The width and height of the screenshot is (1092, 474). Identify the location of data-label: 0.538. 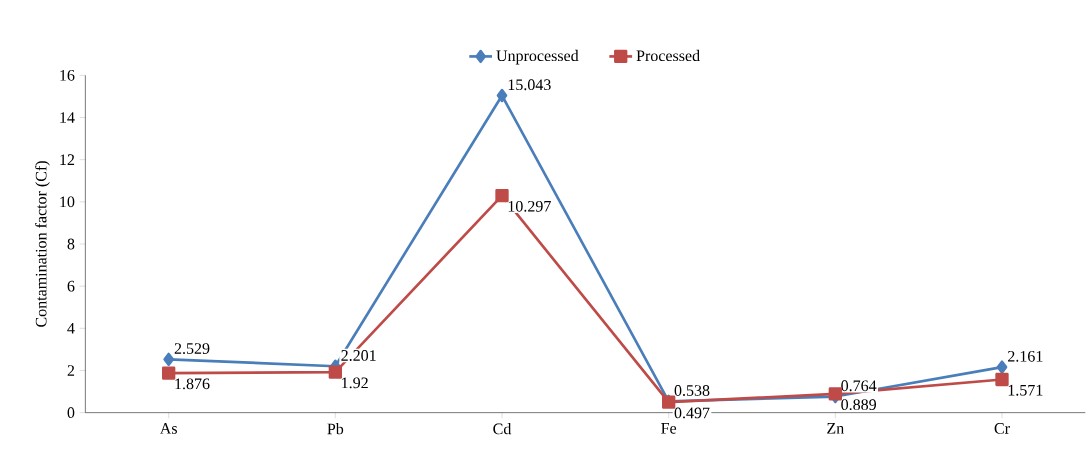
(692, 390).